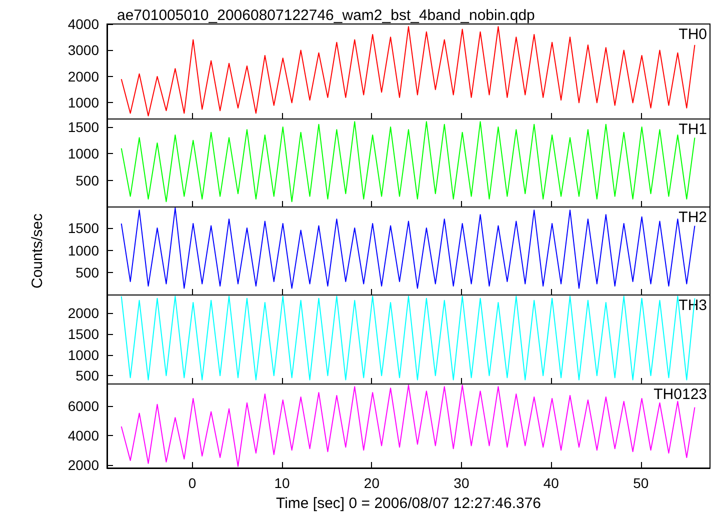 The width and height of the screenshot is (717, 516). Describe the element at coordinates (551, 483) in the screenshot. I see `x-tick-label: 40` at that location.